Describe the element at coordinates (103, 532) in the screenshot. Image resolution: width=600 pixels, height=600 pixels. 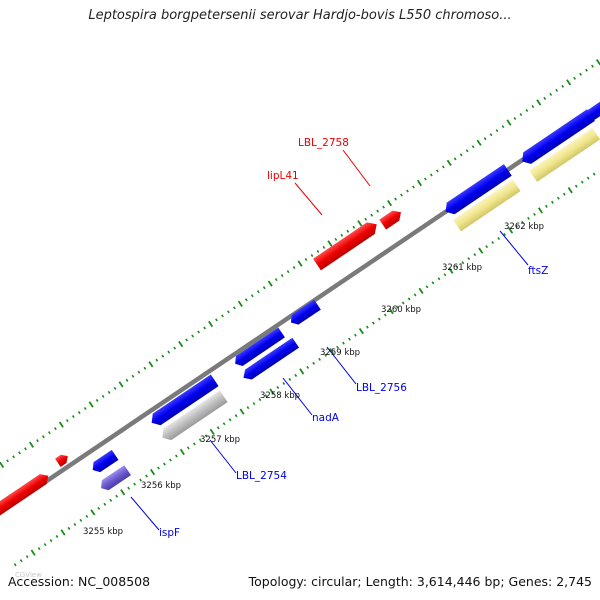
I see `scale-label-3255: 3255 kbp` at that location.